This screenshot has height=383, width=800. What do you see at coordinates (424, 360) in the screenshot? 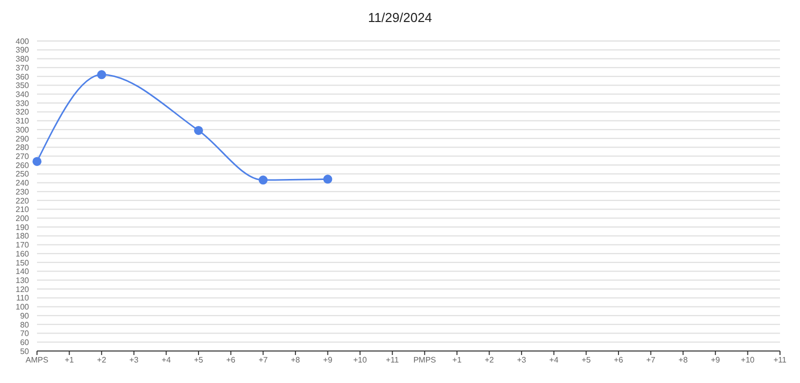
I see `x-tick-label: PMPS` at bounding box center [424, 360].